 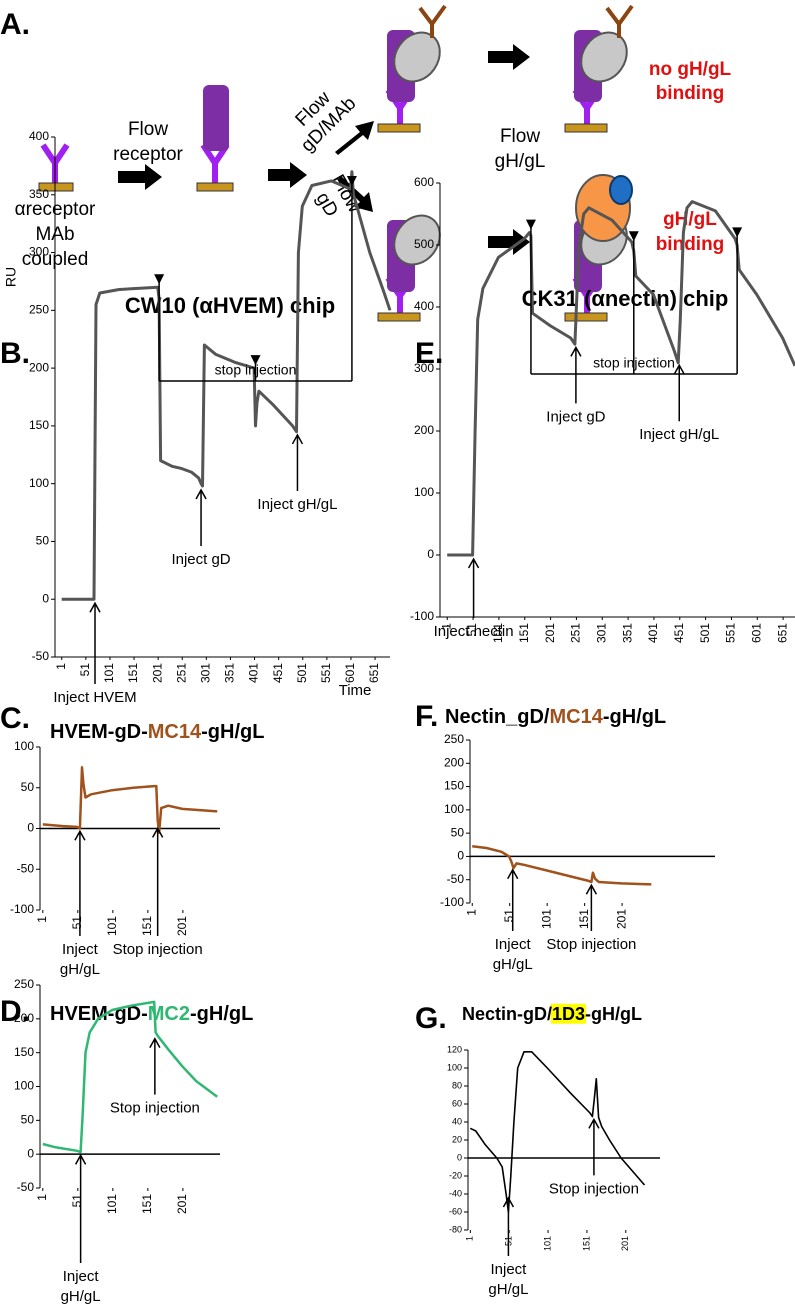 What do you see at coordinates (175, 732) in the screenshot?
I see `title-part: MC14` at bounding box center [175, 732].